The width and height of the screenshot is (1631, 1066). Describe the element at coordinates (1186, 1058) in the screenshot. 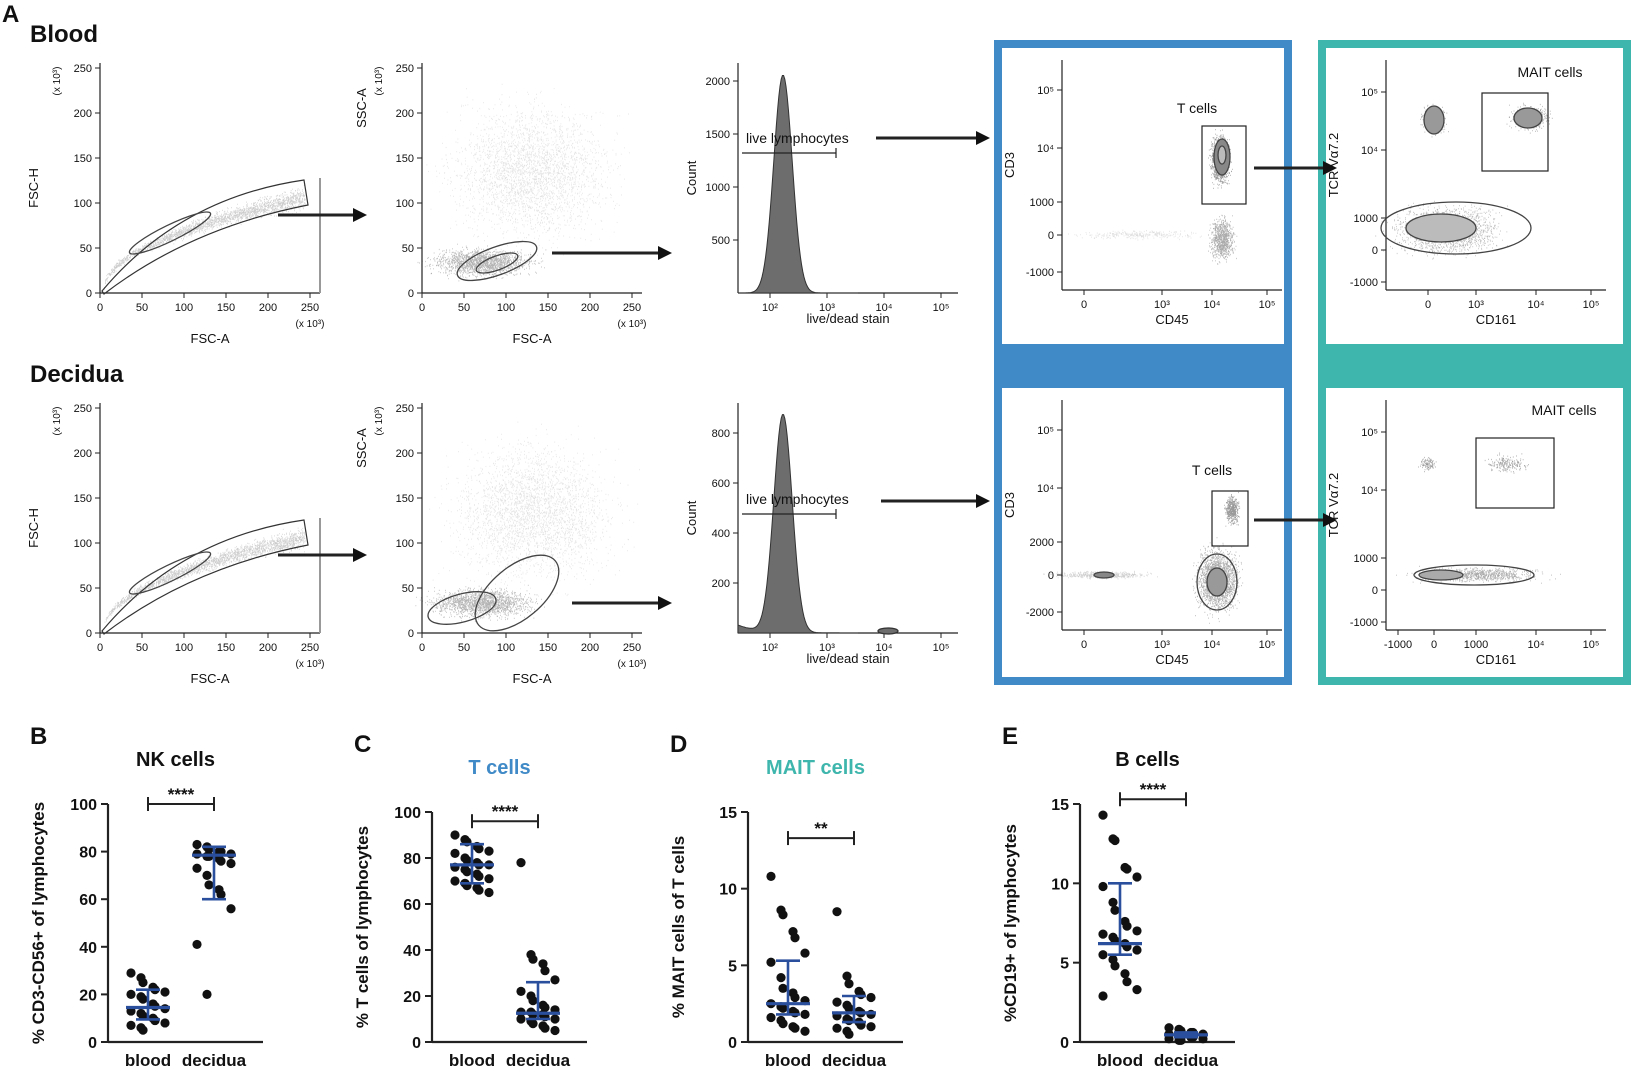

I see `panel-E-xtick-label-decidua: decidua` at that location.